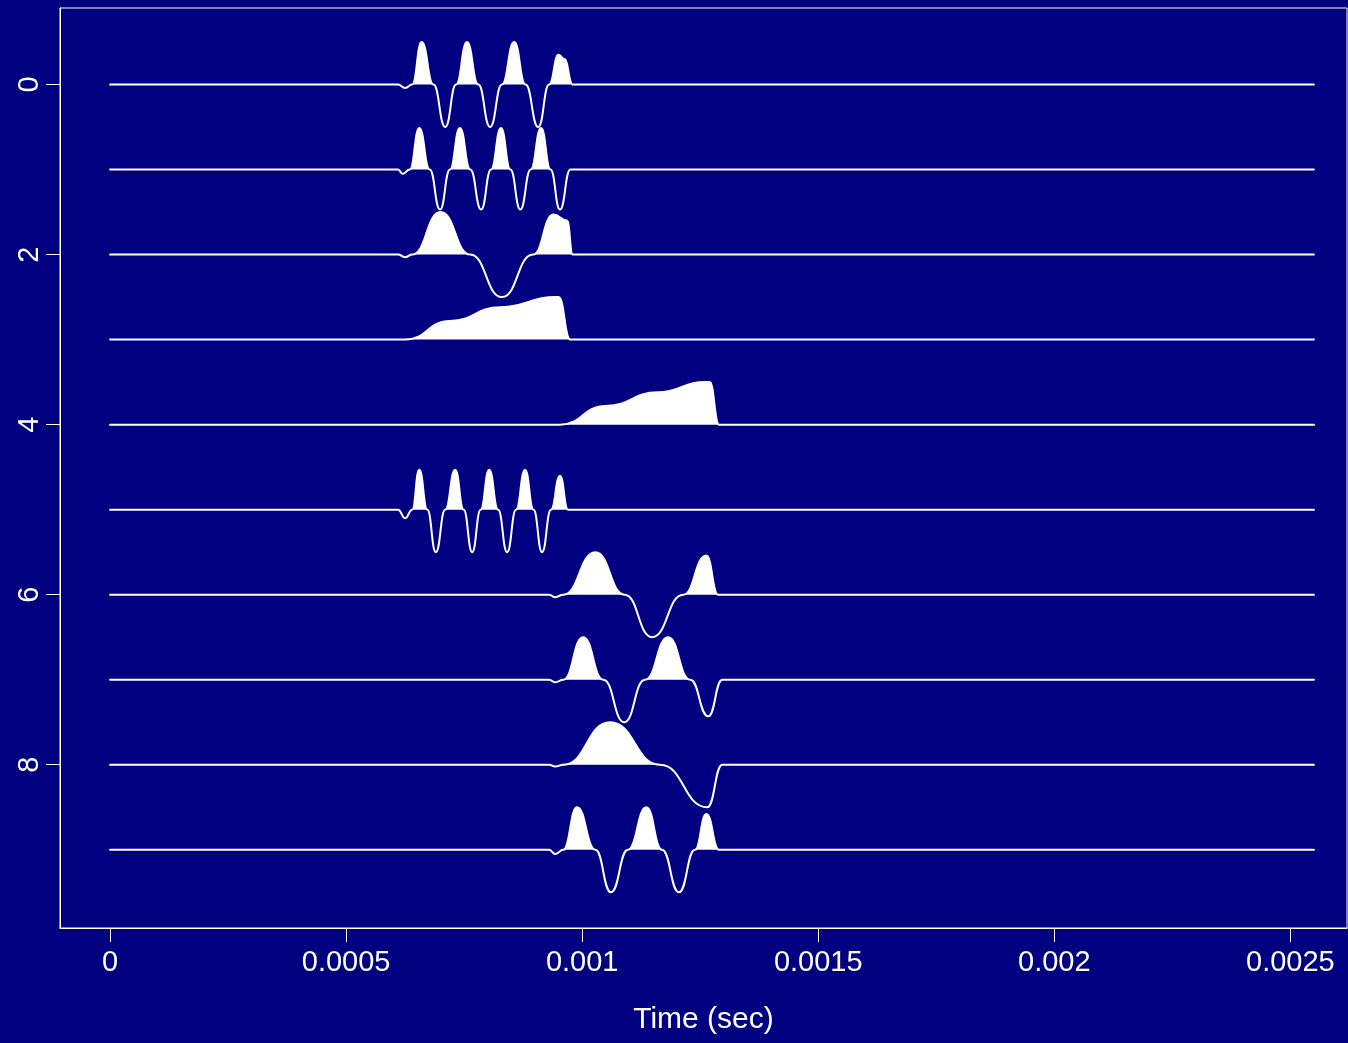  Describe the element at coordinates (582, 960) in the screenshot. I see `x-tick-label: 0.001` at that location.